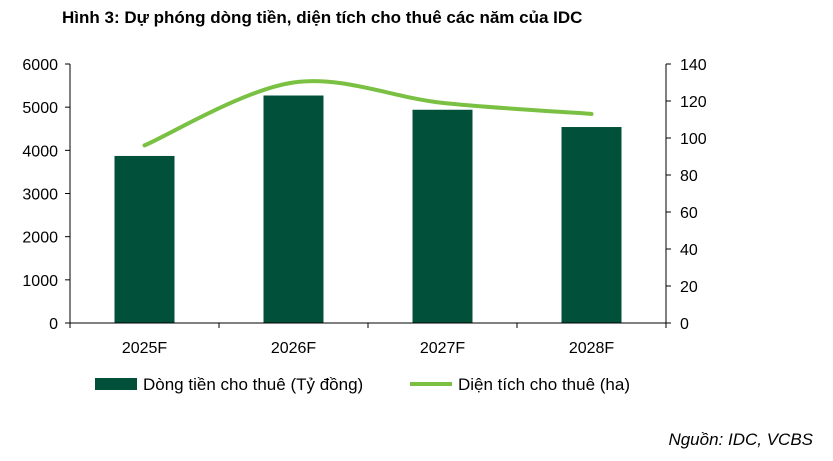 The height and width of the screenshot is (461, 833). I want to click on legend-swatch-bar, so click(116, 384).